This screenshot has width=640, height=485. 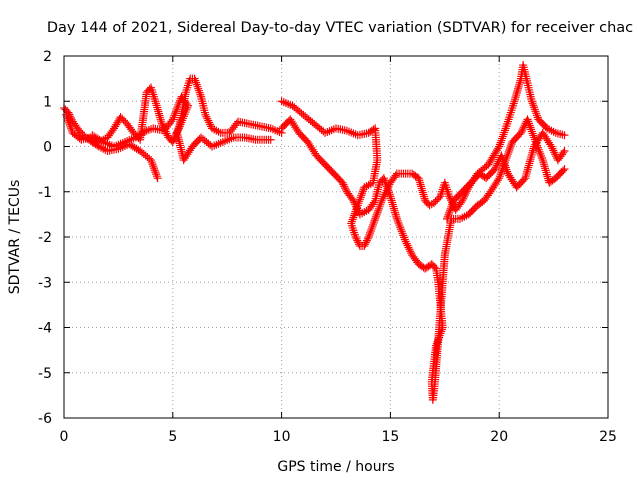 I want to click on y-tick-label: -6, so click(x=45, y=419).